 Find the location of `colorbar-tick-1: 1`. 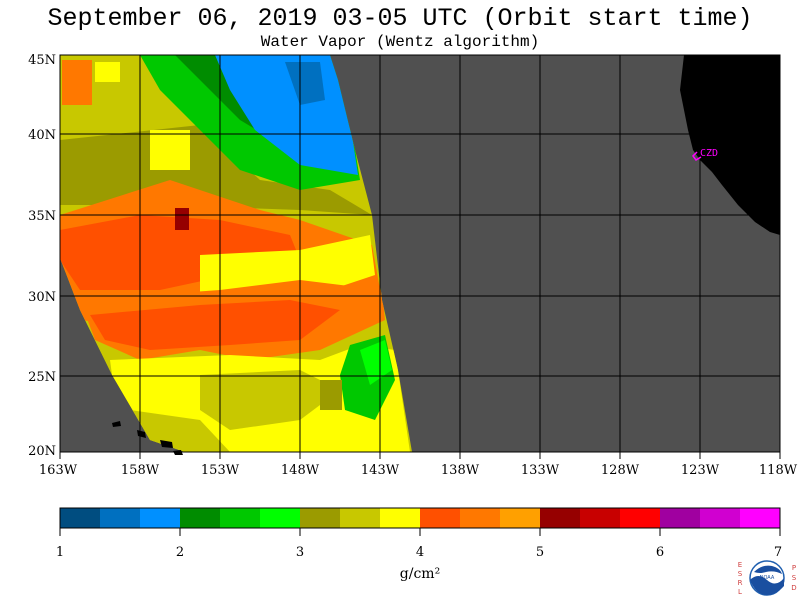

colorbar-tick-1: 1 is located at coordinates (60, 552).